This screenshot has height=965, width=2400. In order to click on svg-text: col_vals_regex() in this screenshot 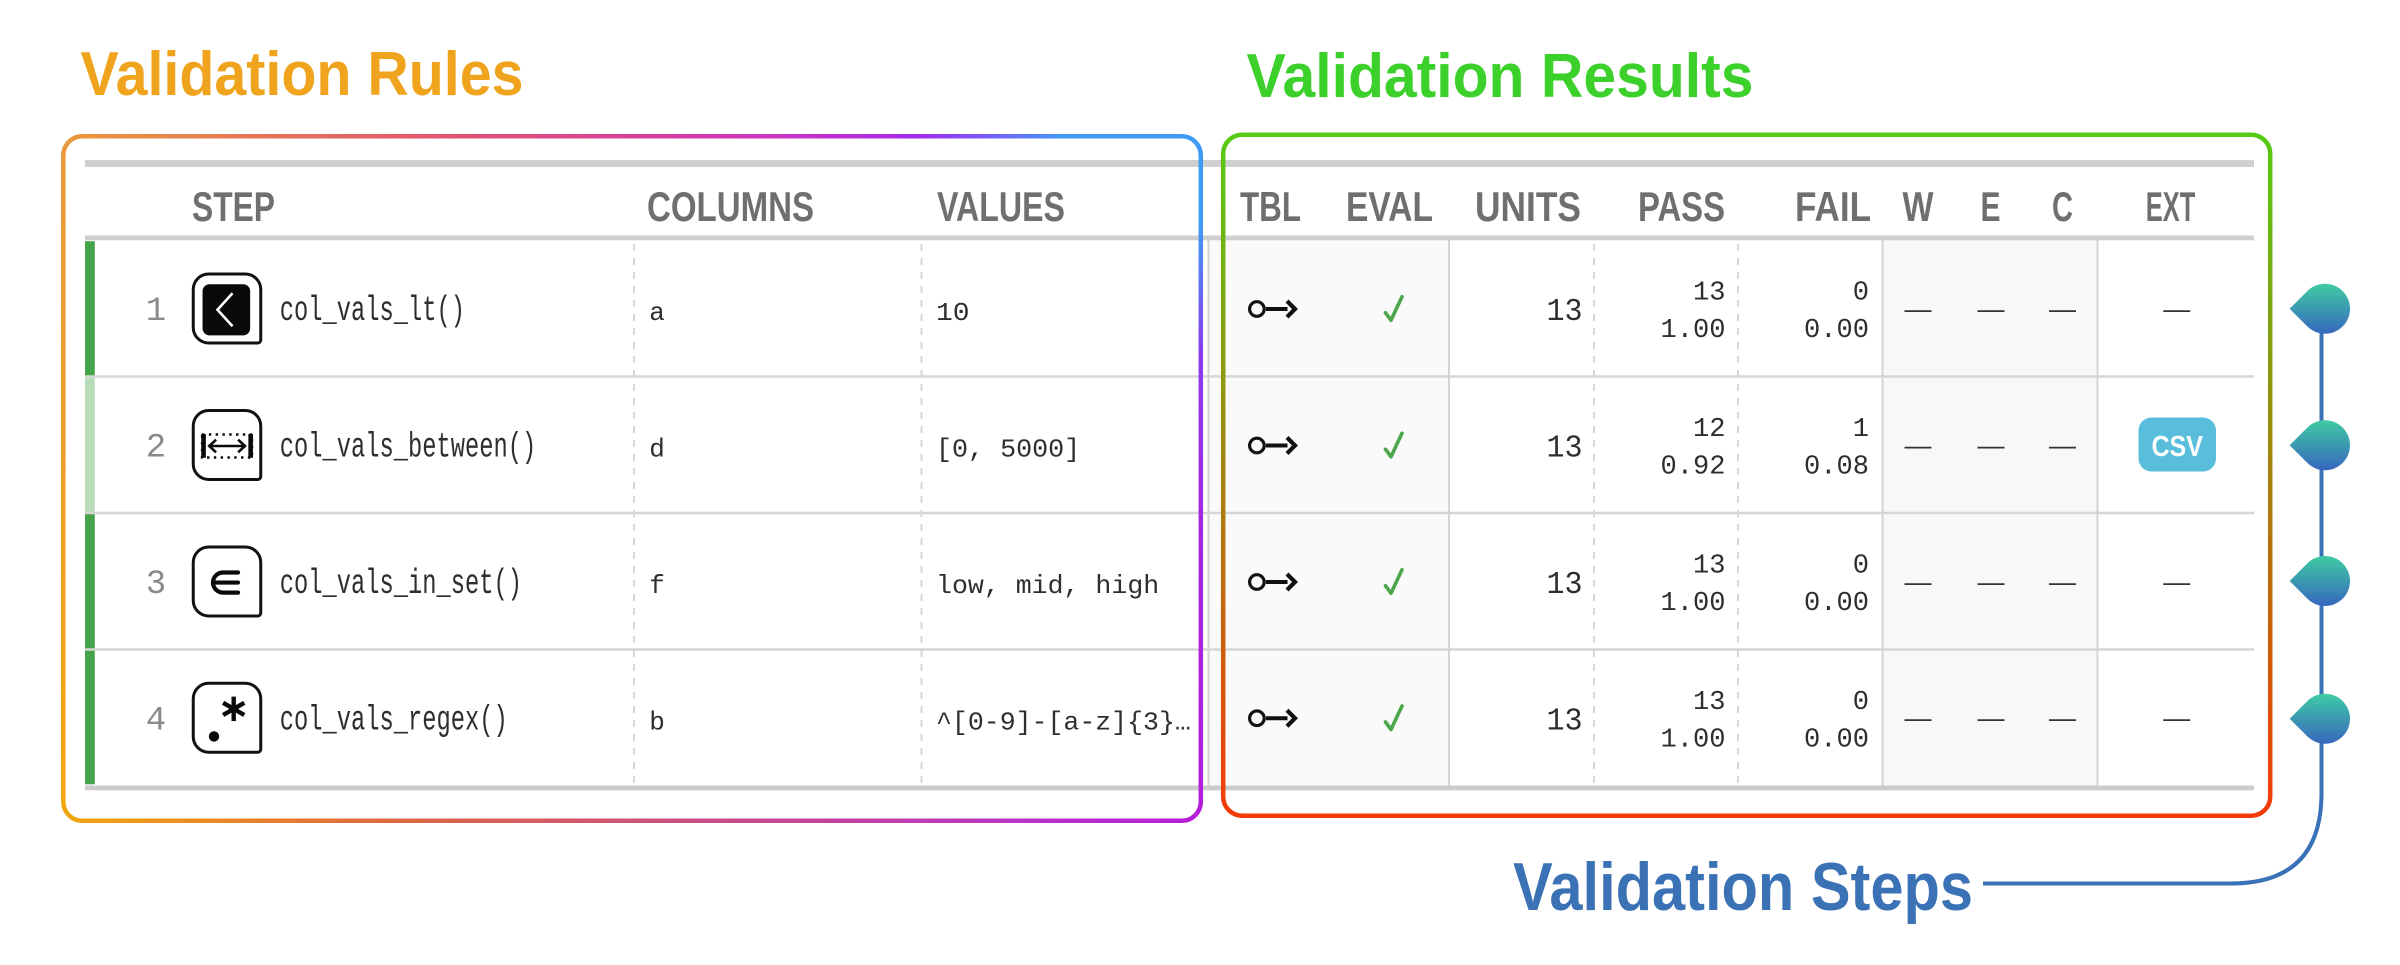, I will do `click(394, 720)`.